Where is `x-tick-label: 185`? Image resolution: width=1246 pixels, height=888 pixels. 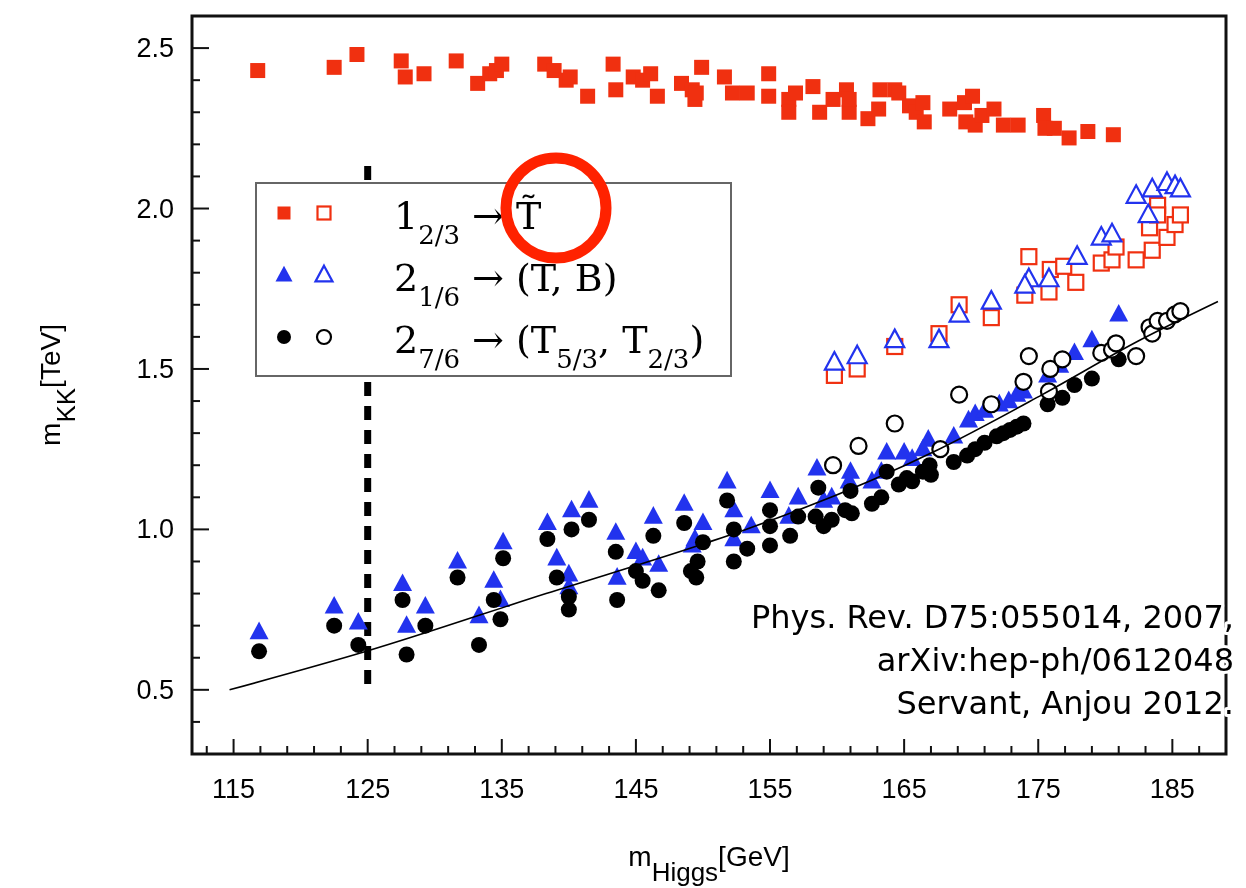 x-tick-label: 185 is located at coordinates (1172, 789).